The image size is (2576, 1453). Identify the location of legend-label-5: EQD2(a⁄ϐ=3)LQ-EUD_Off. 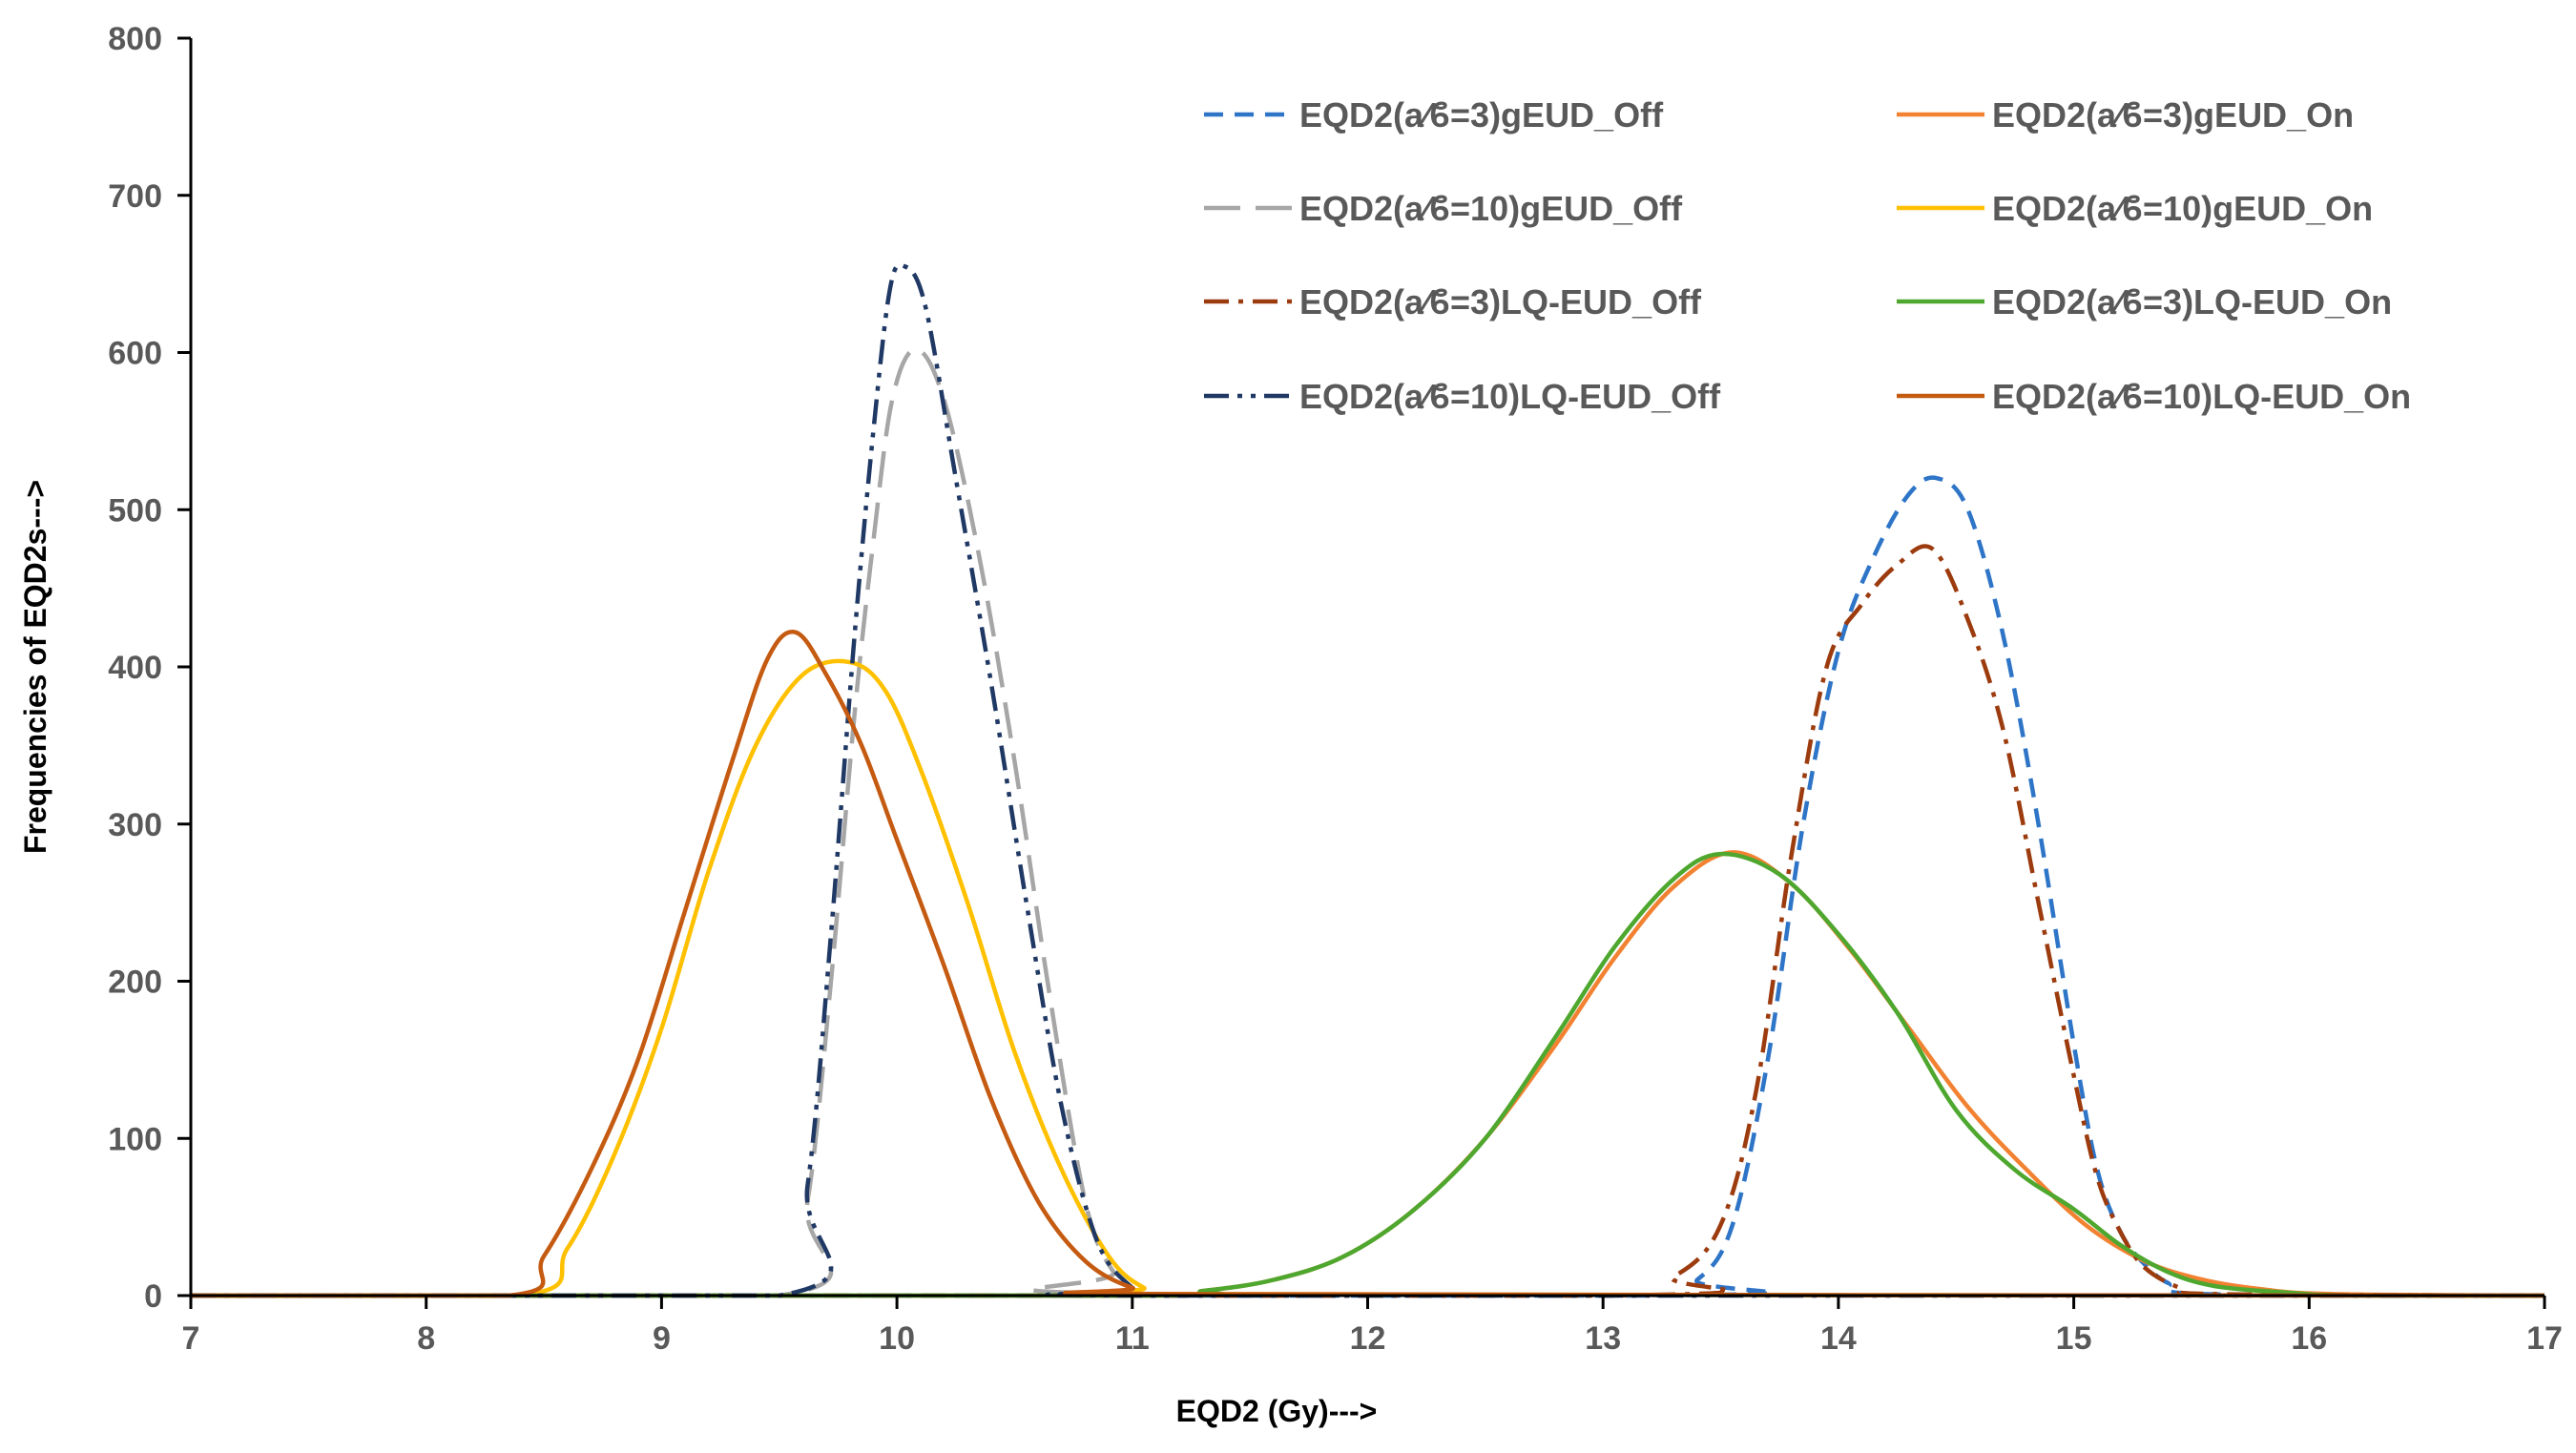
(1500, 302).